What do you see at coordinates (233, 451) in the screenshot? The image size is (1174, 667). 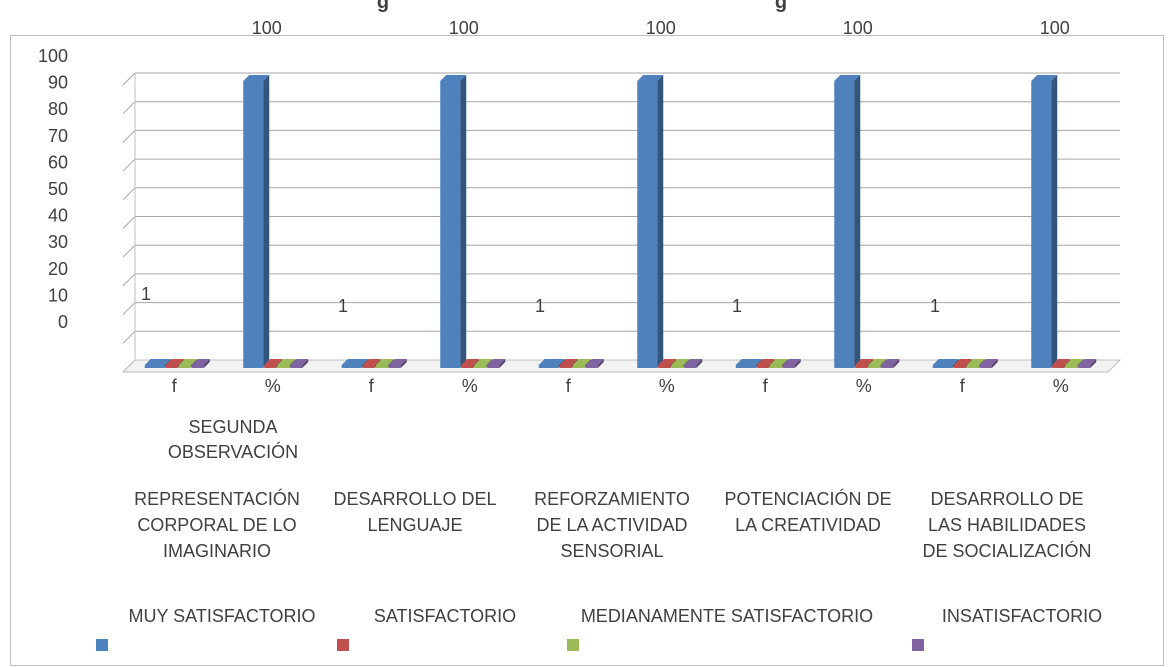 I see `super-category-label: OBSERVACIÓN` at bounding box center [233, 451].